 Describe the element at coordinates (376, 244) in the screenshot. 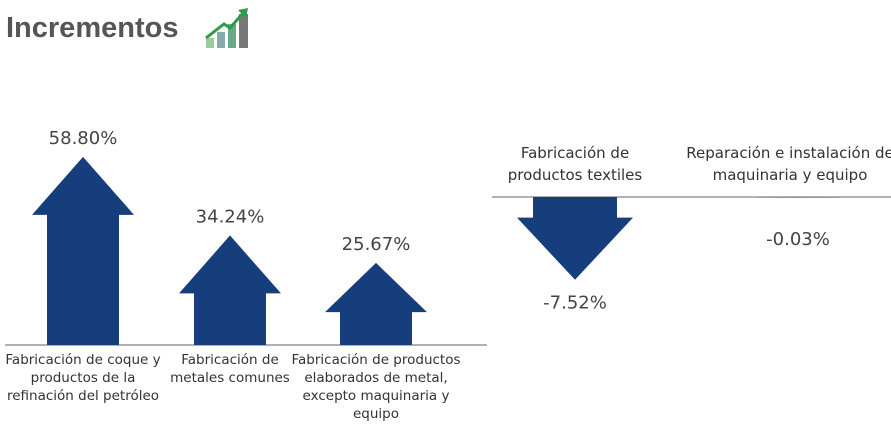

I see `value-label: 25.67%` at that location.